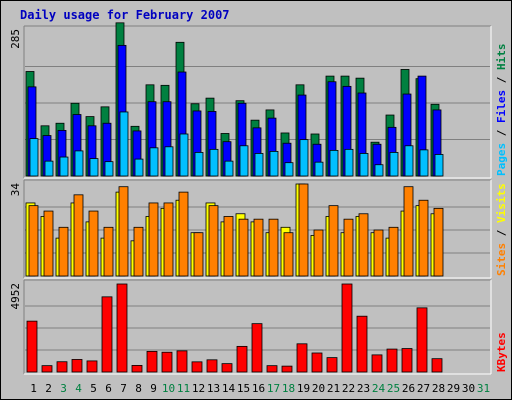  I want to click on axis-legend-part: Pages, so click(501, 159).